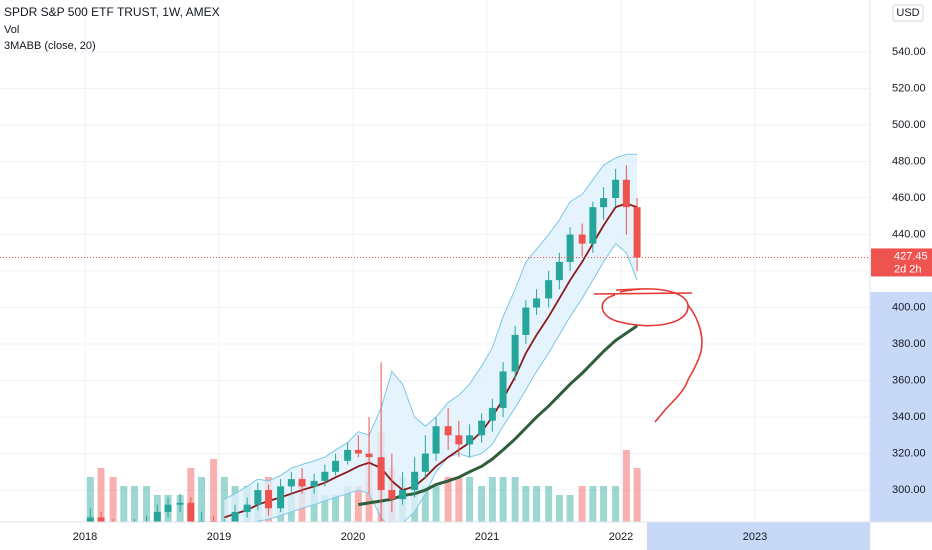 Image resolution: width=932 pixels, height=550 pixels. I want to click on y-tick-label: 360.00, so click(909, 380).